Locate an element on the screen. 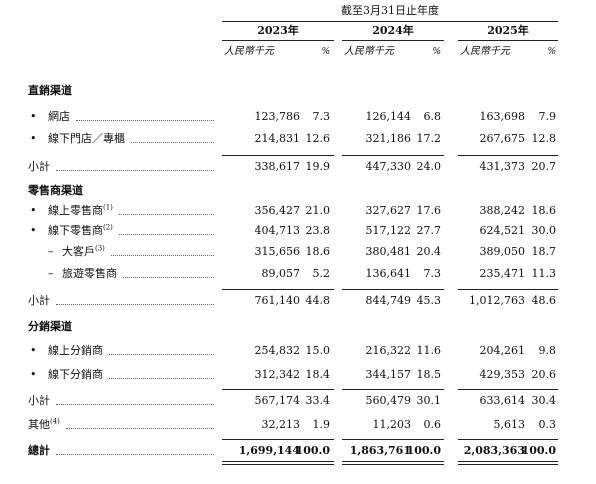 The image size is (596, 484). header-rule-top is located at coordinates (390, 21).